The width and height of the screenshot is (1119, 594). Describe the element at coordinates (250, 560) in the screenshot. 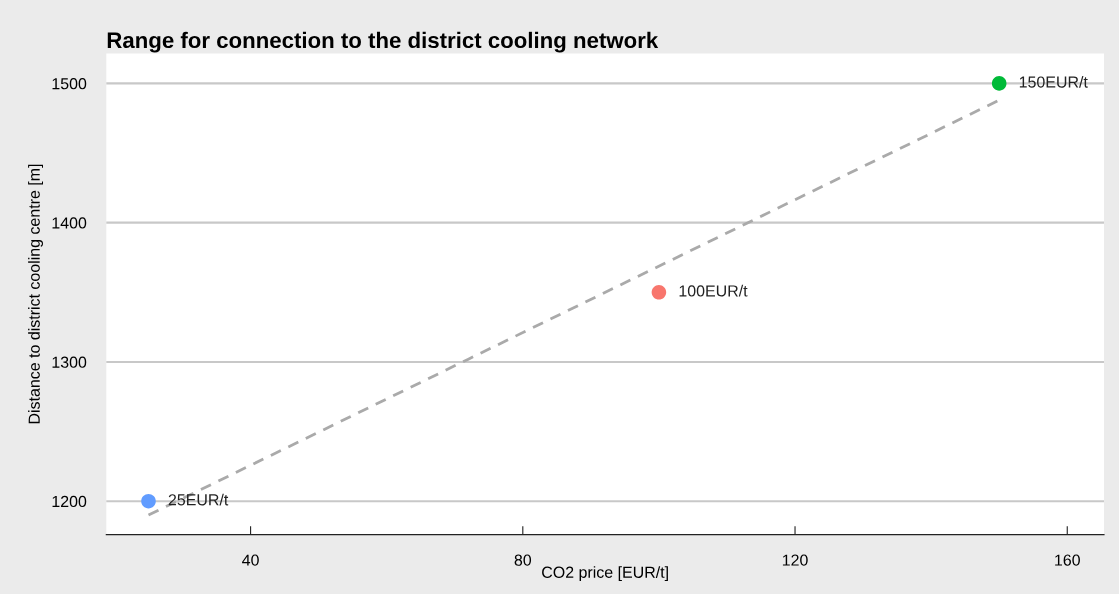

I see `x-tick-label: 40` at that location.